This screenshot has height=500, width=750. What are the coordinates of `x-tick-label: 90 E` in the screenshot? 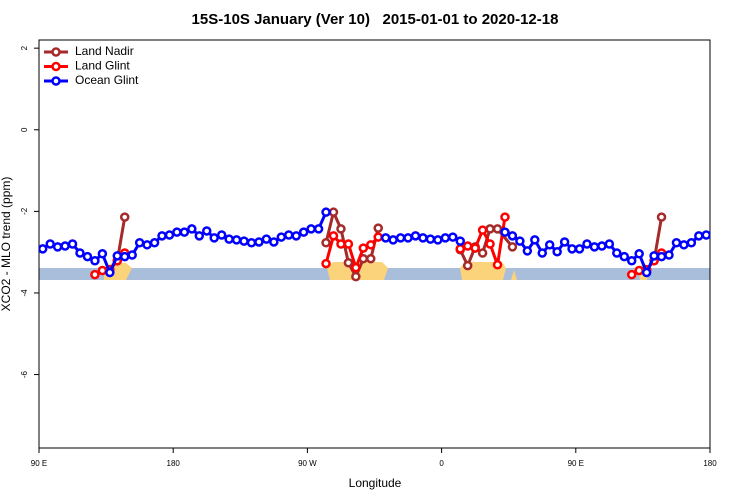 It's located at (576, 463).